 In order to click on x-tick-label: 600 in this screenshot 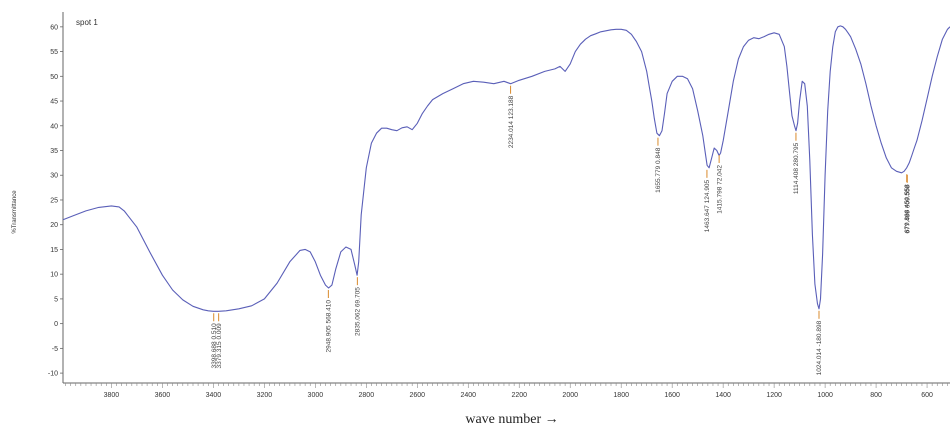, I will do `click(927, 395)`.